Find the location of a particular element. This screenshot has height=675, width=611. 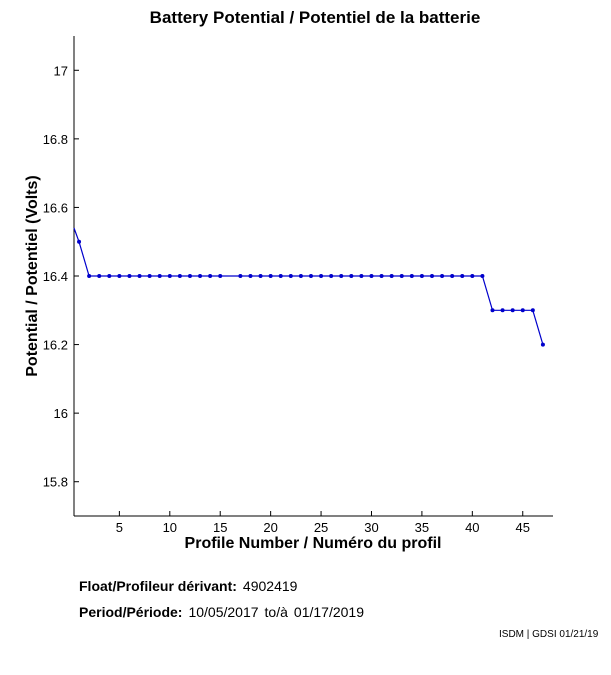

x-tick-label: 15 is located at coordinates (220, 527).